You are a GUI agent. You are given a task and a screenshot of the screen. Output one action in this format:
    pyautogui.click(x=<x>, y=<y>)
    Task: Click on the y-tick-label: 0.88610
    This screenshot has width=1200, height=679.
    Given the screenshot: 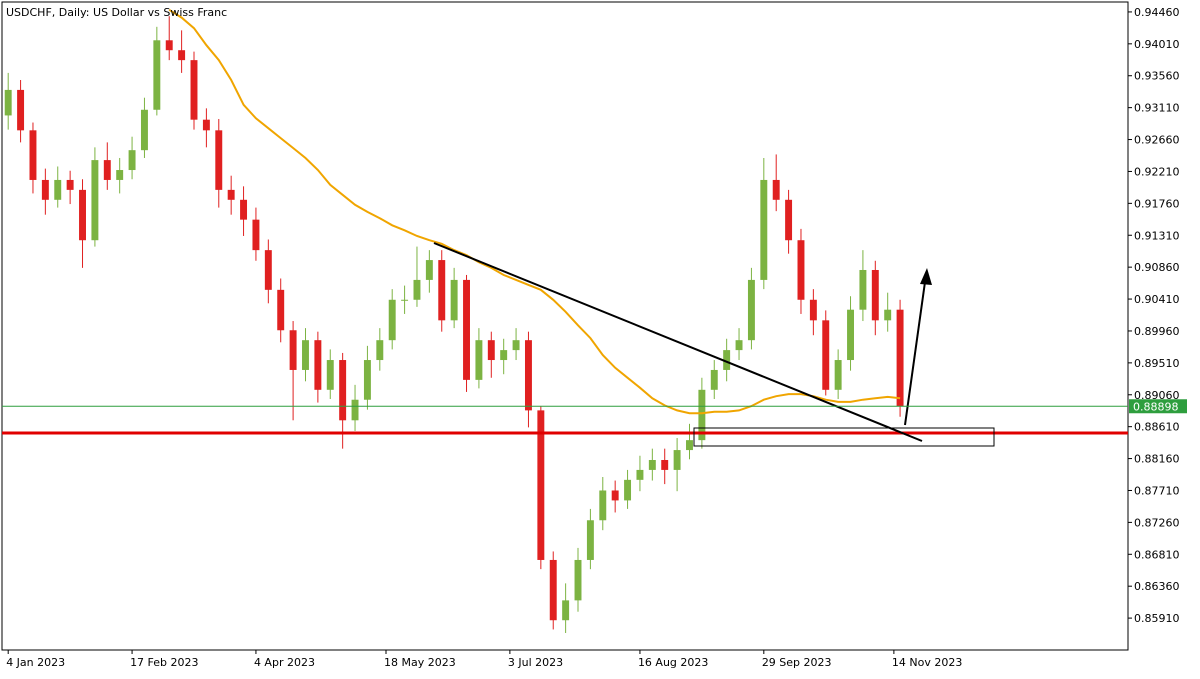 What is the action you would take?
    pyautogui.click(x=1157, y=427)
    